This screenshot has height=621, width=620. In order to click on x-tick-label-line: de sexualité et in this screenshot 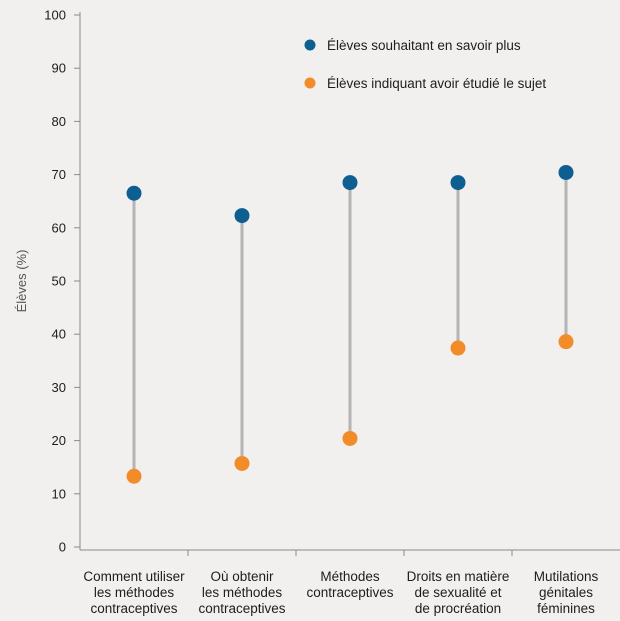, I will do `click(457, 592)`.